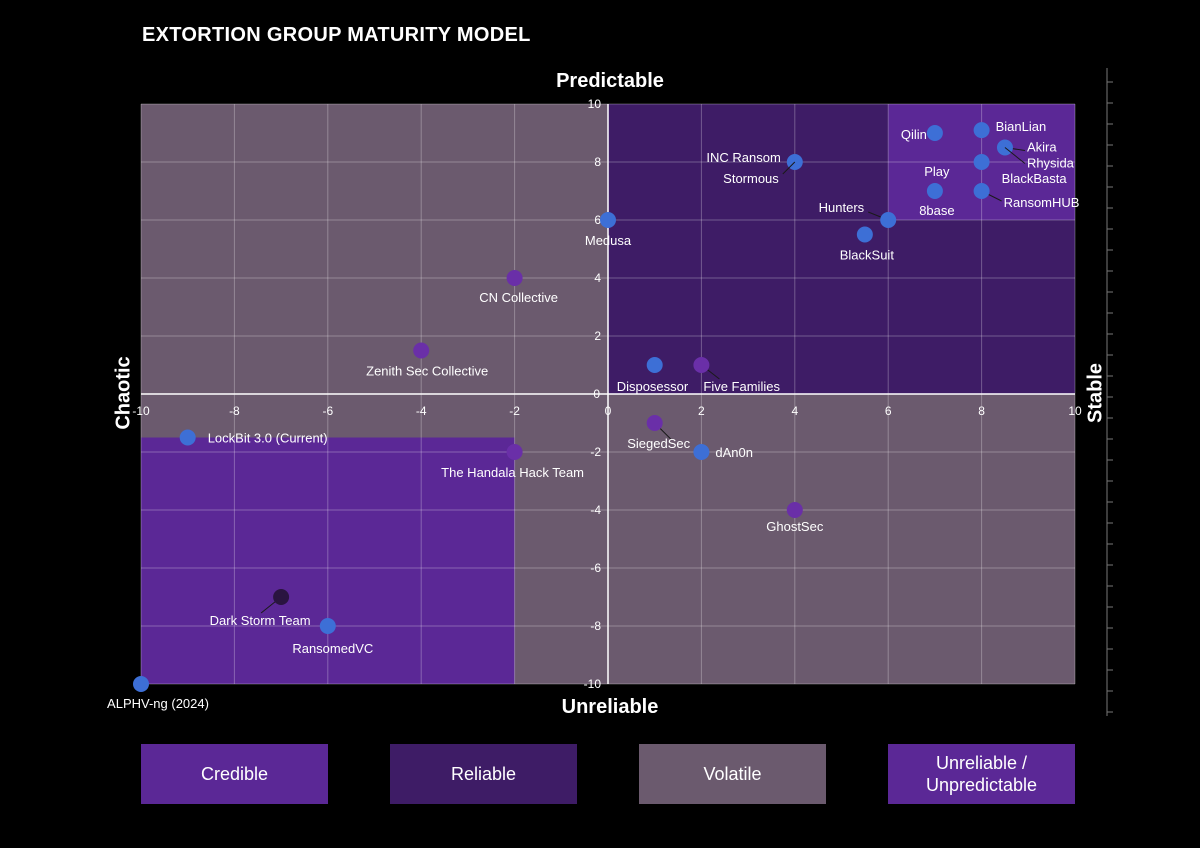  What do you see at coordinates (1042, 202) in the screenshot?
I see `point-label-ransomhub: RansomHUB` at bounding box center [1042, 202].